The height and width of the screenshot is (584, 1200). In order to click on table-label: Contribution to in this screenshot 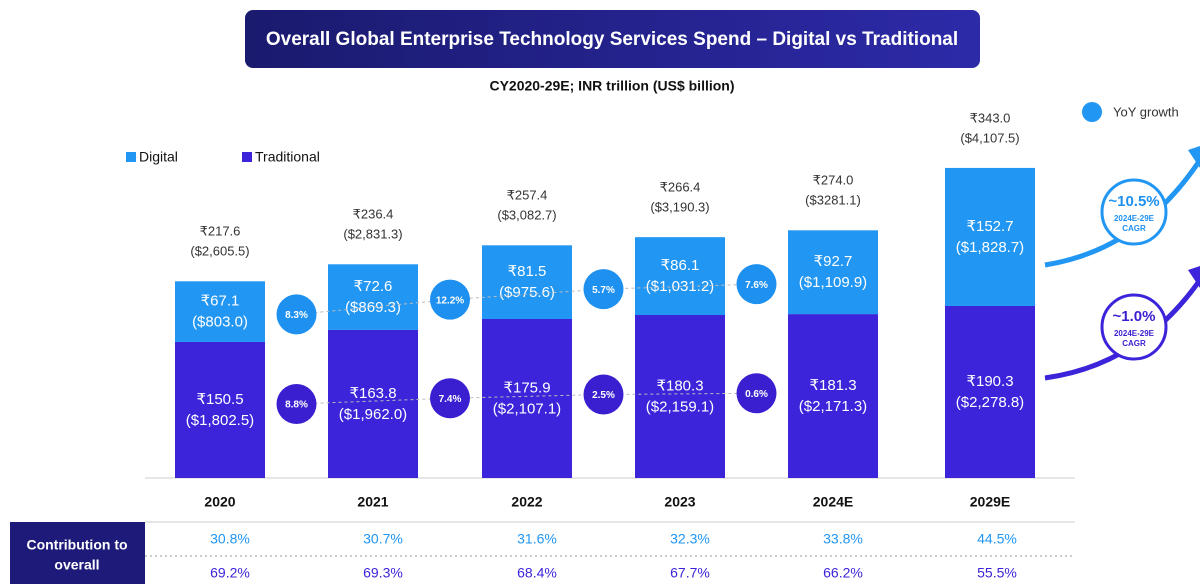, I will do `click(76, 545)`.